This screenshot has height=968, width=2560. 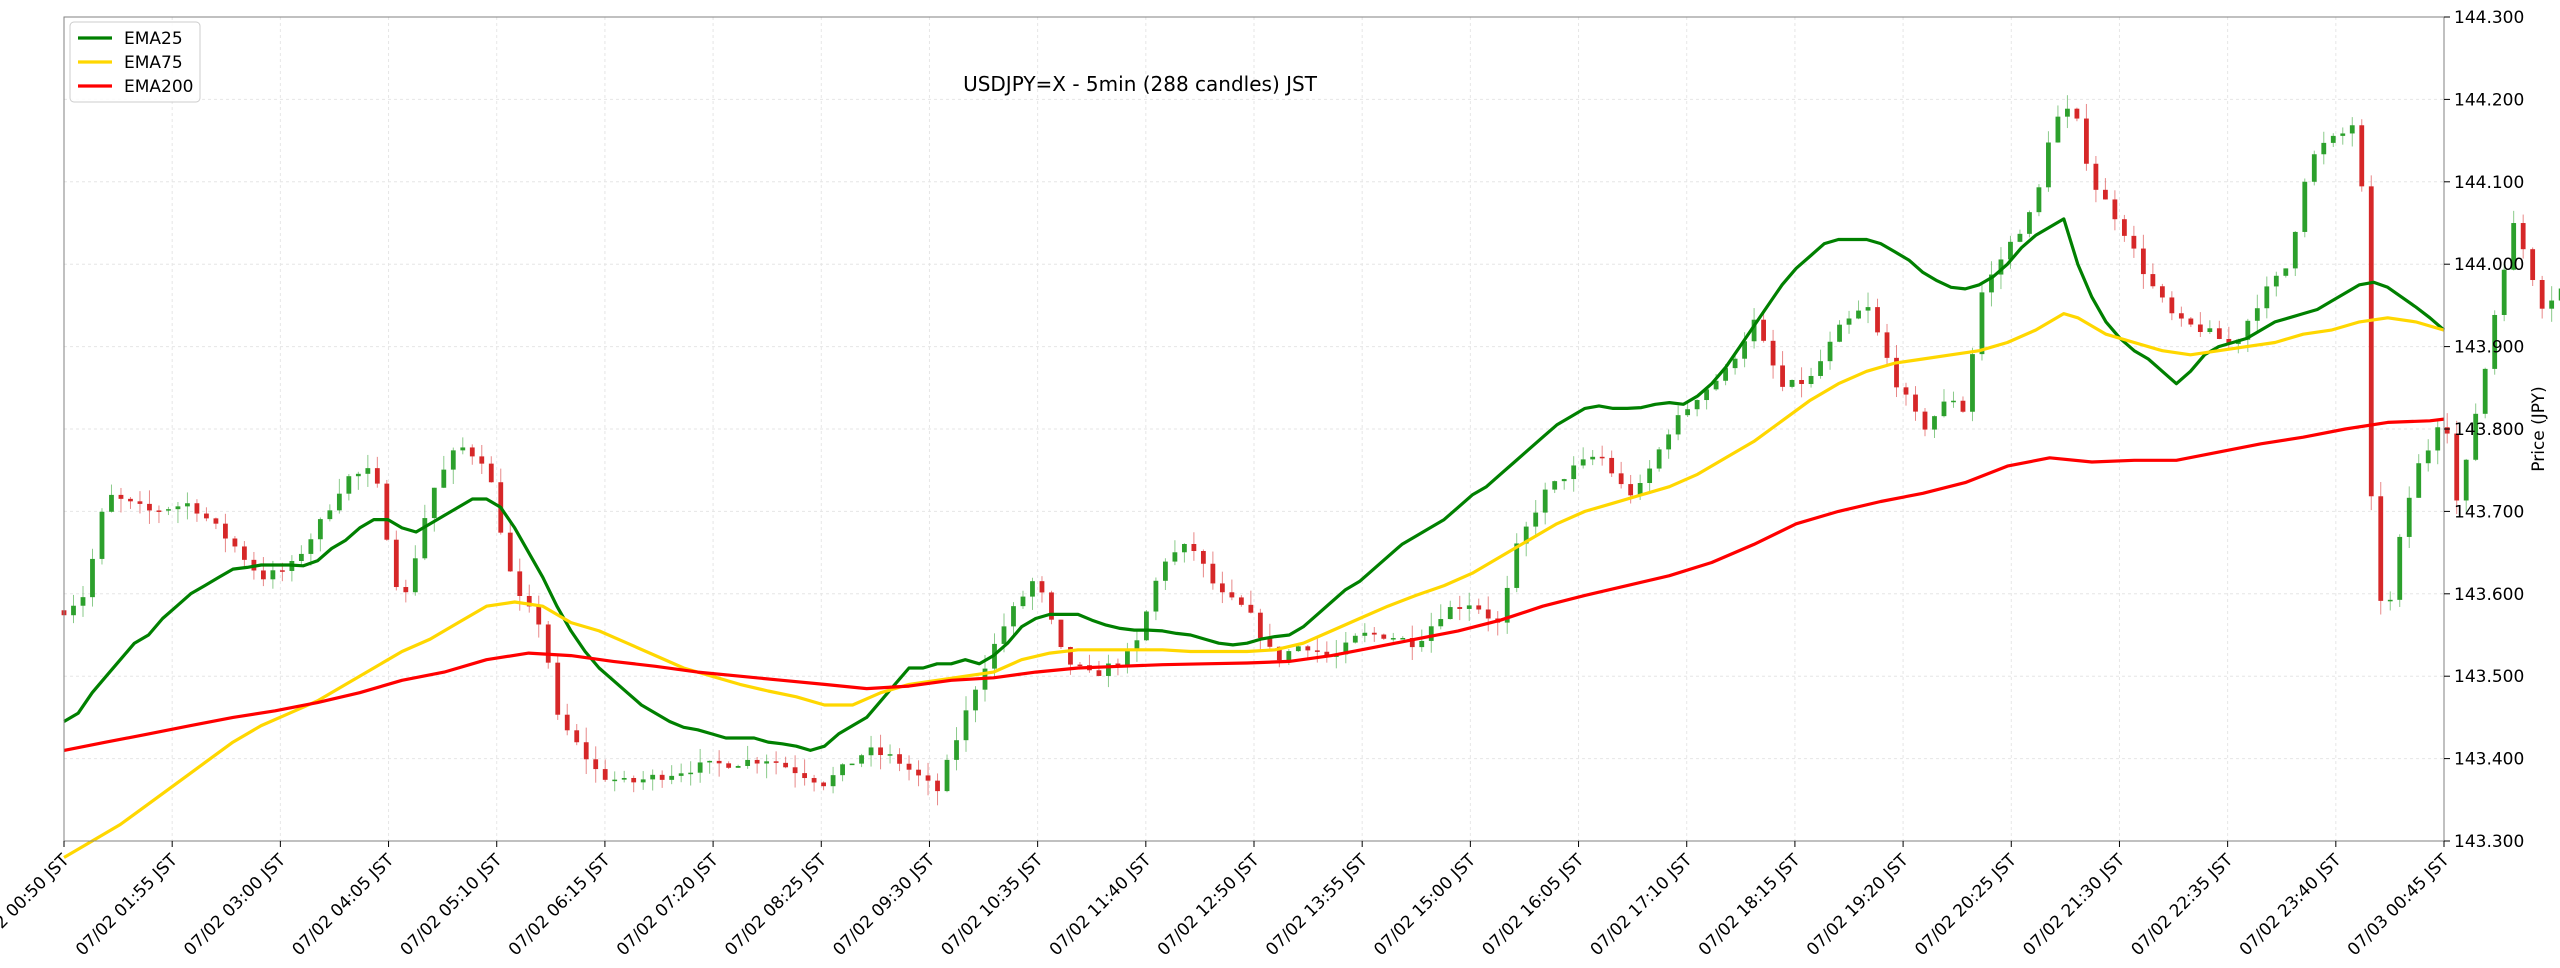 What do you see at coordinates (1140, 84) in the screenshot?
I see `chart-title: USDJPY=X - 5min (288 candles) JST` at bounding box center [1140, 84].